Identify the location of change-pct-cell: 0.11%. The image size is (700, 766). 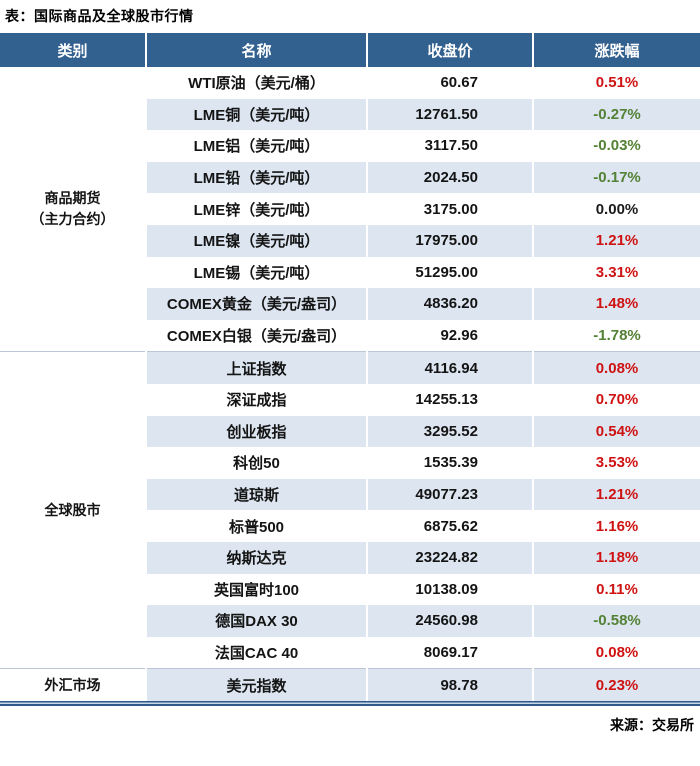
(616, 589).